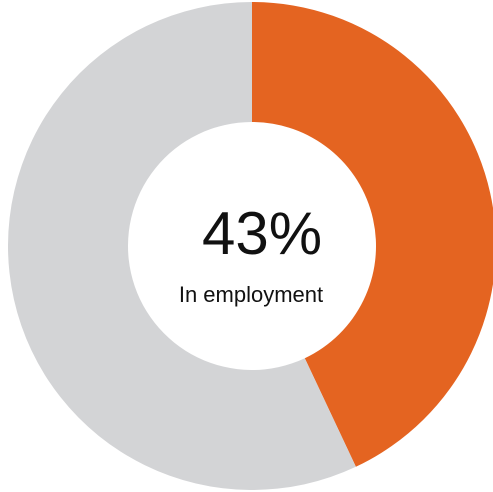 The height and width of the screenshot is (492, 493). I want to click on center-label: In employment, so click(251, 294).